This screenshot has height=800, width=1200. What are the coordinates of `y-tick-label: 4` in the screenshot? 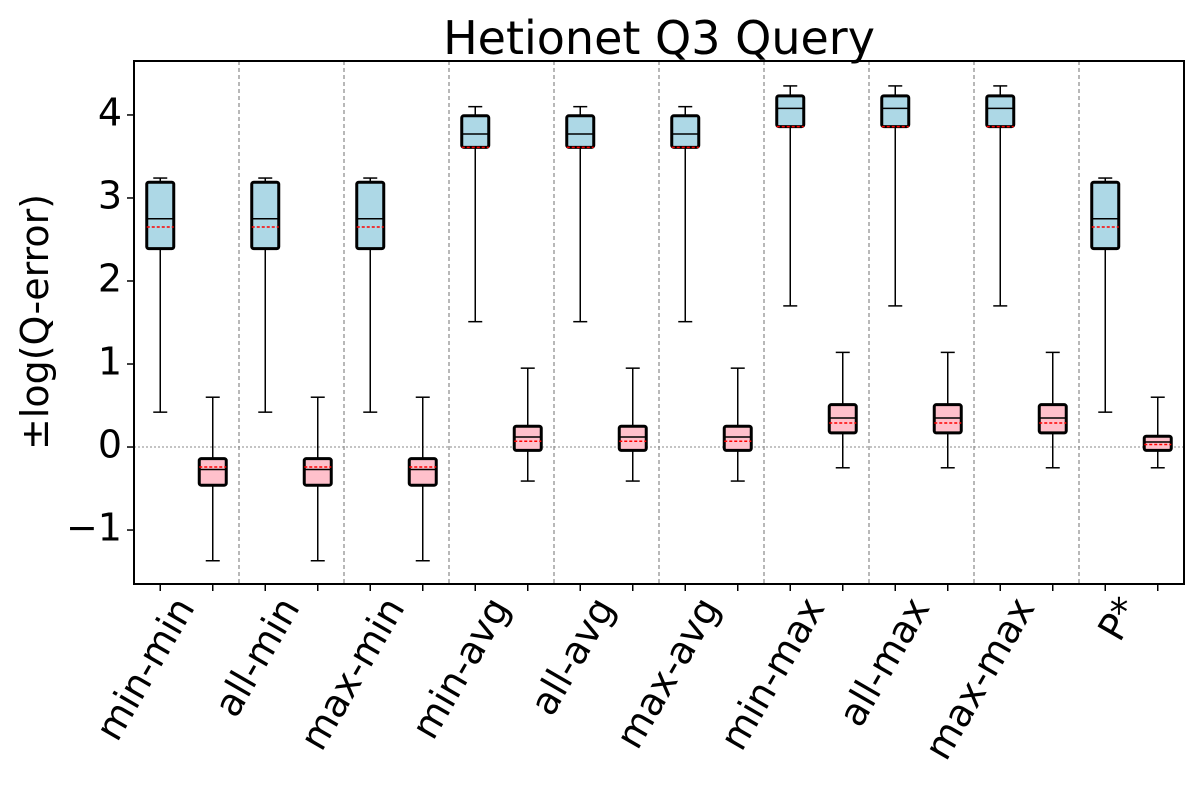 It's located at (110, 112).